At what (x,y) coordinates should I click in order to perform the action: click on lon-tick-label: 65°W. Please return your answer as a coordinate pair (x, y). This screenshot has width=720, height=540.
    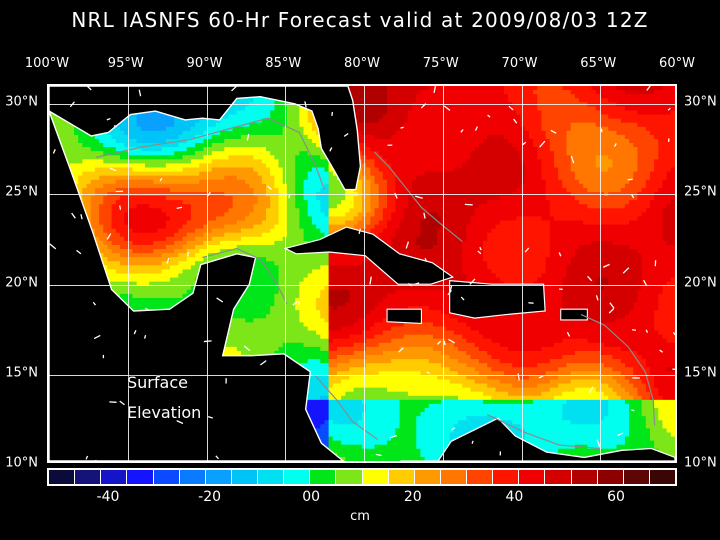
    Looking at the image, I should click on (598, 63).